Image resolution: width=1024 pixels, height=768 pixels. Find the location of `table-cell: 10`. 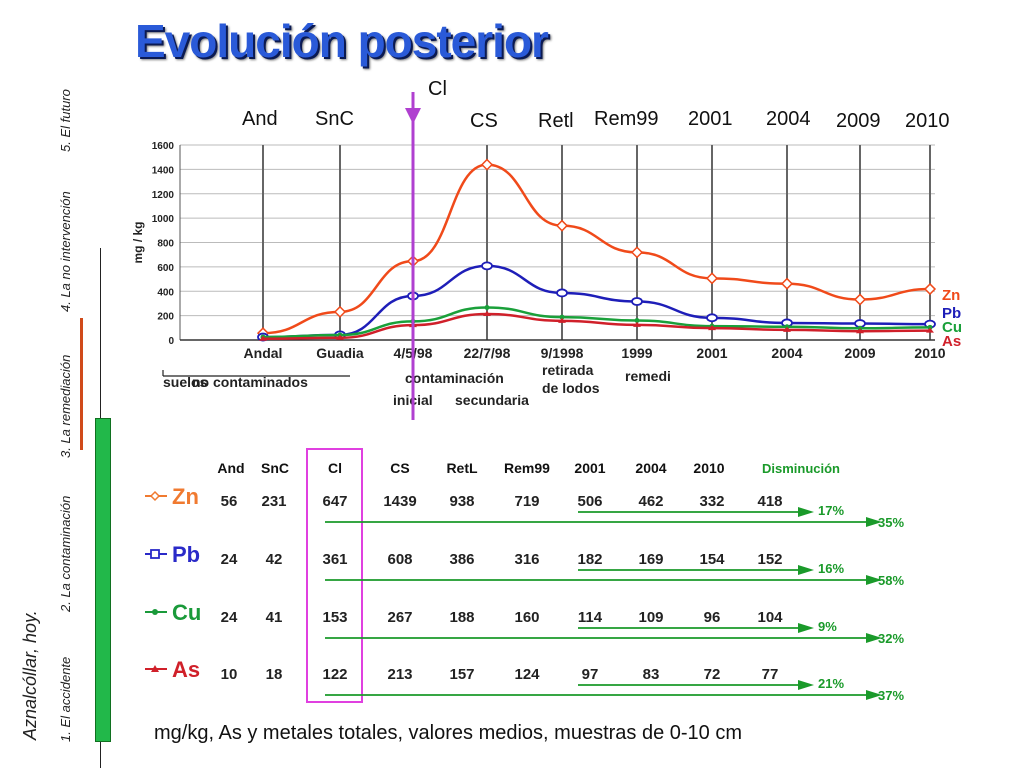

table-cell: 10 is located at coordinates (229, 674).